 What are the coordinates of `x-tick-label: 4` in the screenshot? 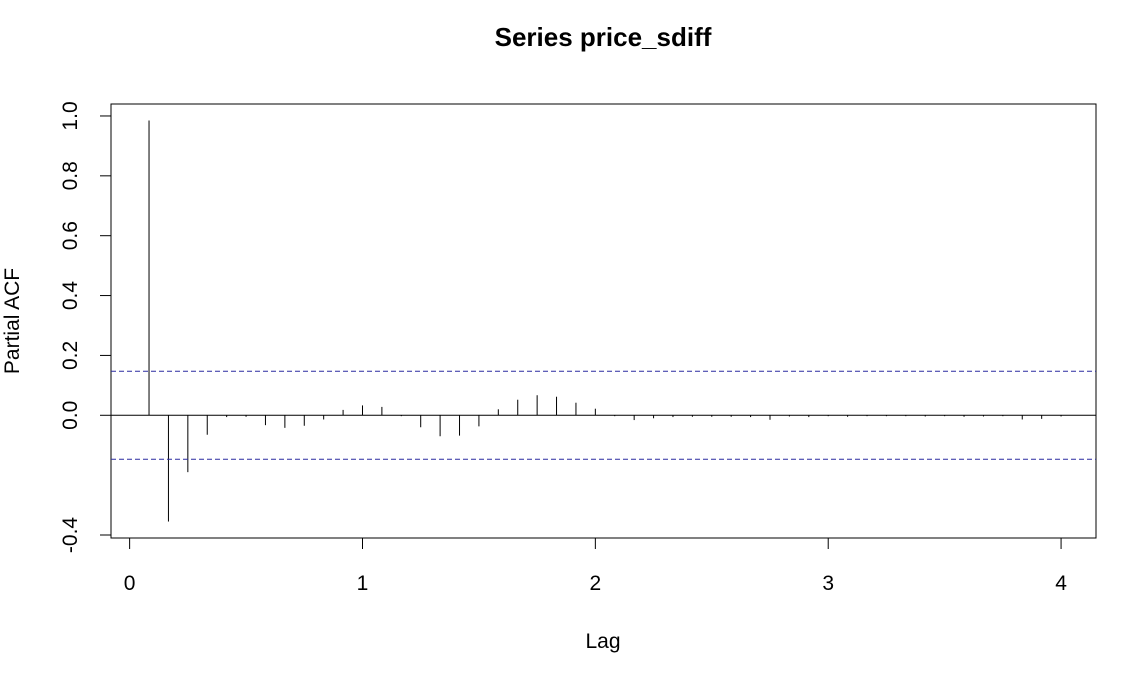 It's located at (1061, 583).